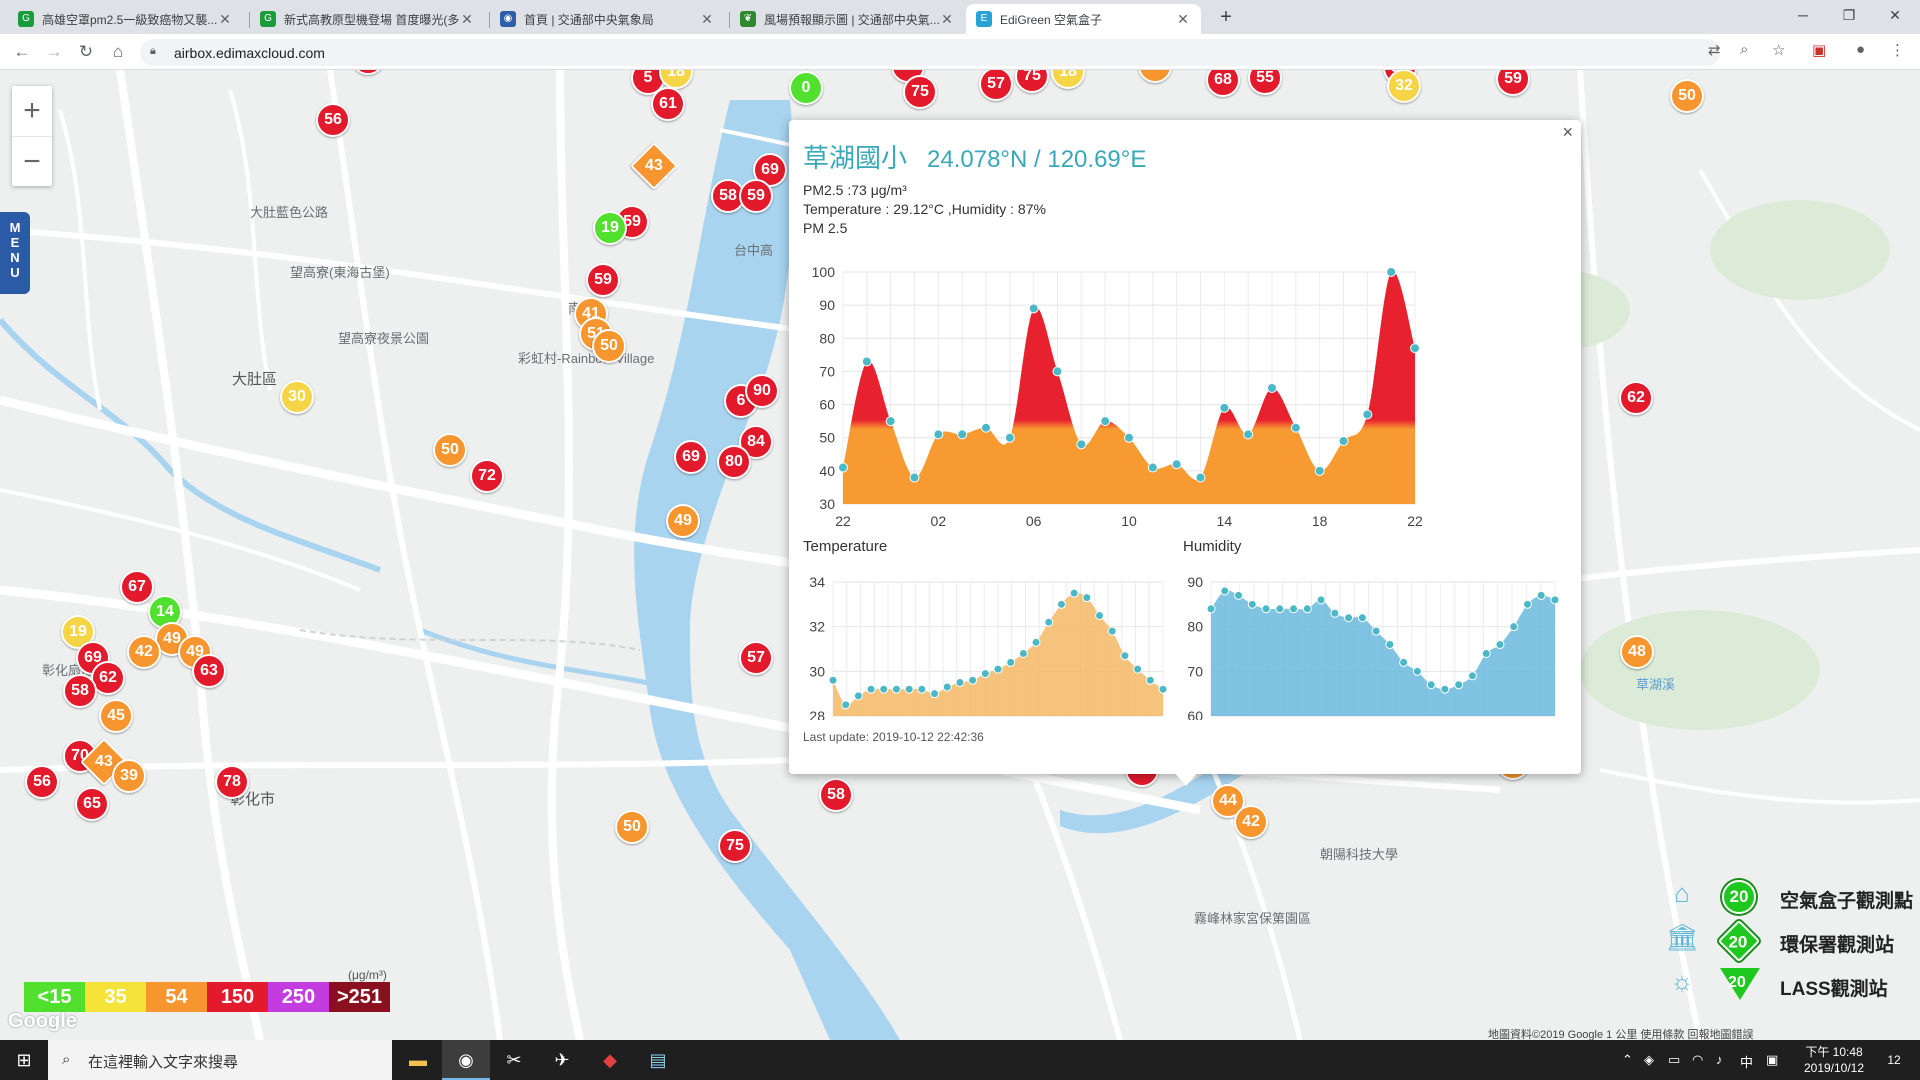  I want to click on airbox-marker: 90, so click(762, 391).